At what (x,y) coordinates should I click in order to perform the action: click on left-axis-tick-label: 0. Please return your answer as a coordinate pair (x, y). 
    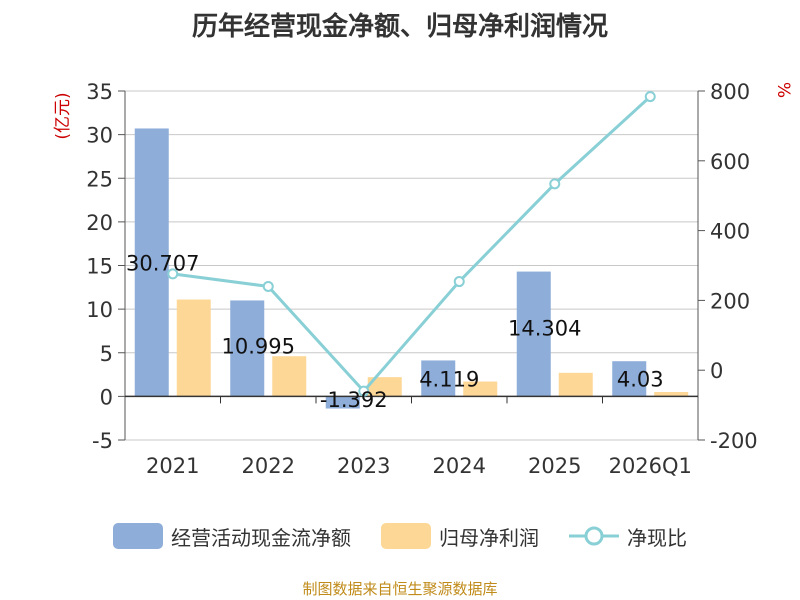
    Looking at the image, I should click on (106, 397).